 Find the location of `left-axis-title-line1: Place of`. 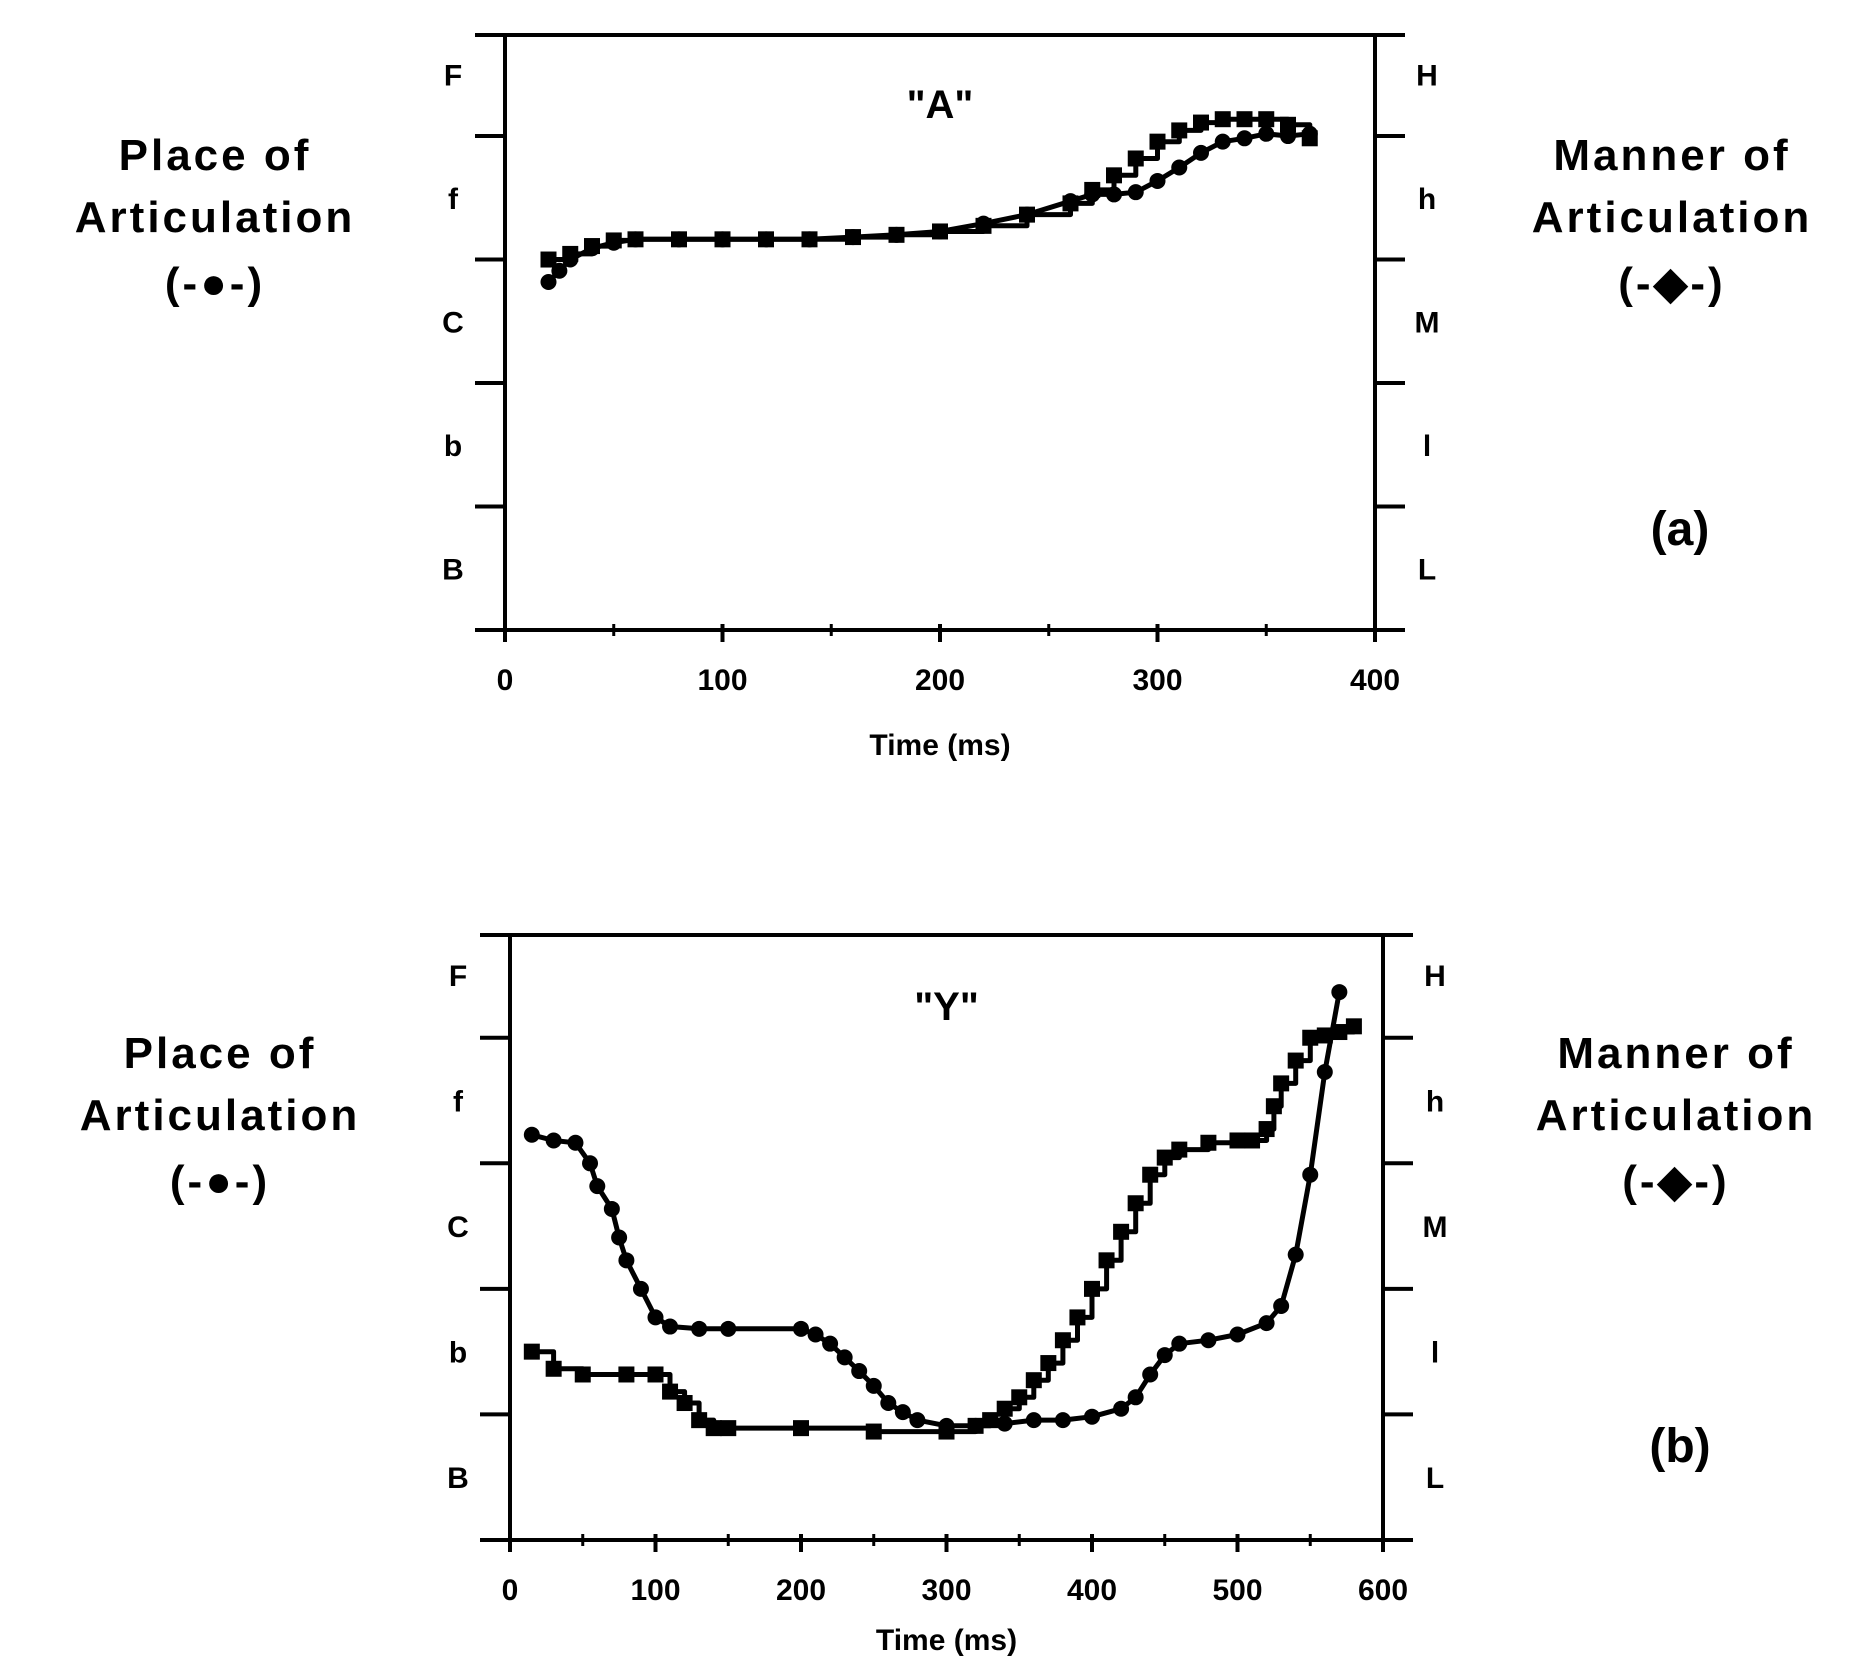

left-axis-title-line1: Place of is located at coordinates (215, 155).